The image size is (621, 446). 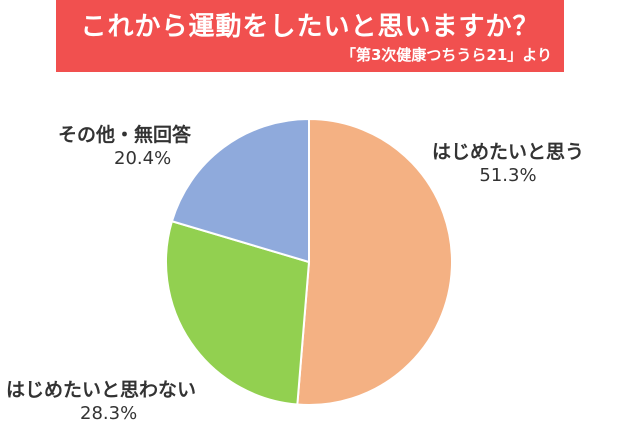 I want to click on title-banner: これから運動をしたいと思いますか？ 「第3次健康つちうら21」より, so click(x=310, y=36).